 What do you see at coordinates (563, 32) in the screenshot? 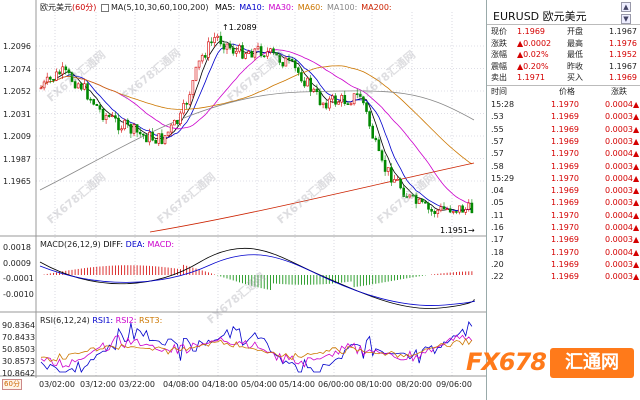
I see `quote-row: 现价 1.1969 开盘 1.1967` at bounding box center [563, 32].